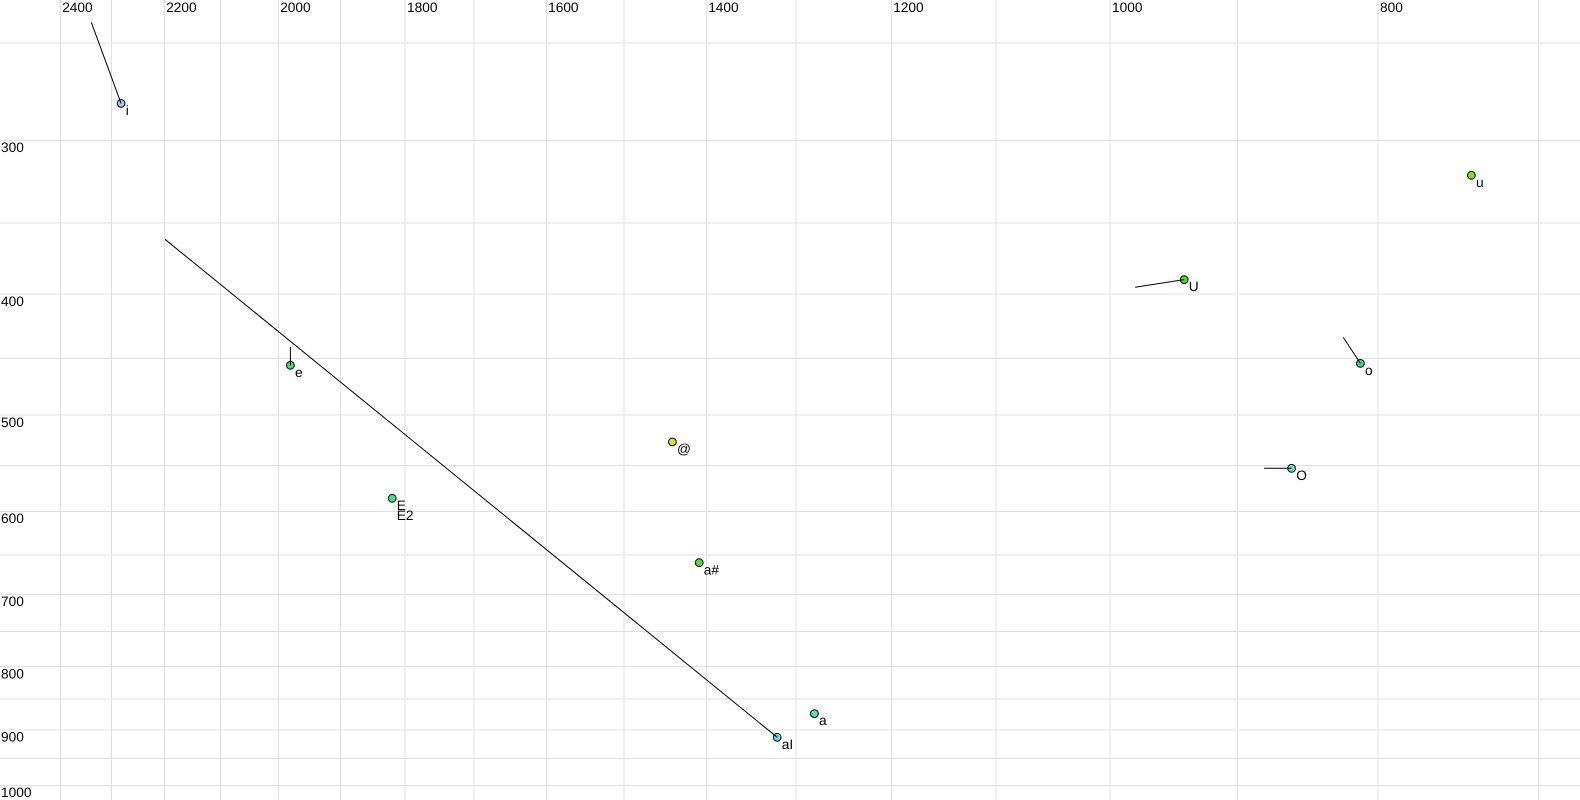 The width and height of the screenshot is (1580, 800). What do you see at coordinates (12, 422) in the screenshot?
I see `svg-text: 500` at bounding box center [12, 422].